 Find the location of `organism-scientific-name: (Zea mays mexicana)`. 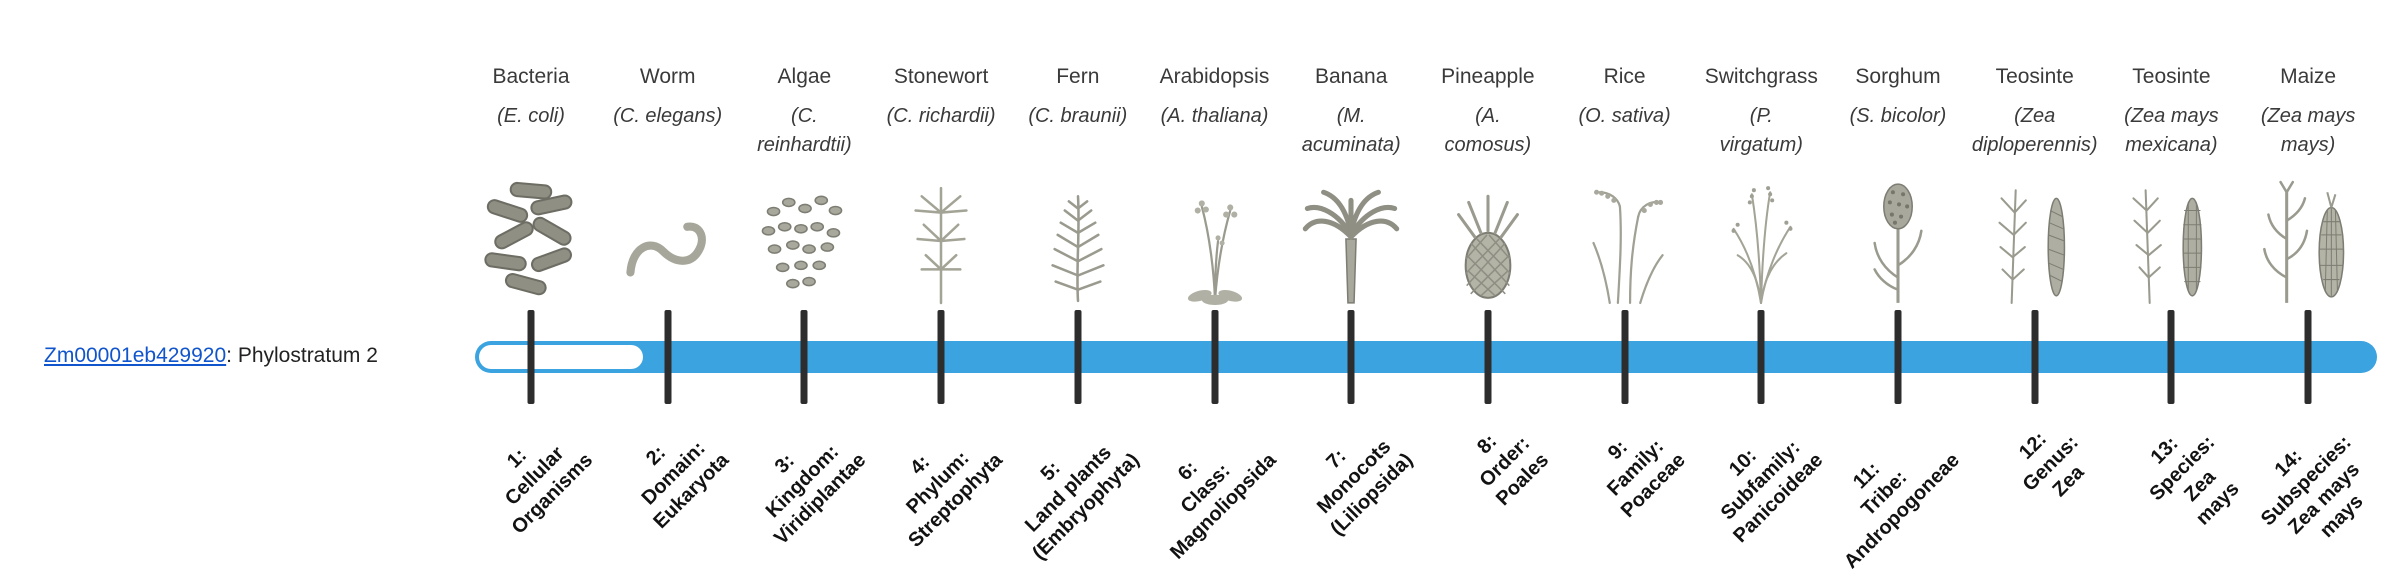

organism-scientific-name: (Zea mays mexicana) is located at coordinates (2171, 131).